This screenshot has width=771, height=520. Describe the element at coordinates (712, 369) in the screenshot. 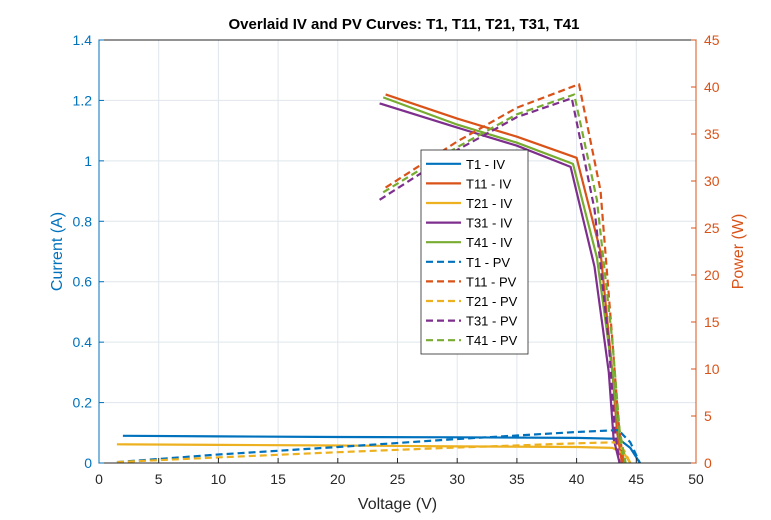

I see `y-right-tick-label: 10` at that location.